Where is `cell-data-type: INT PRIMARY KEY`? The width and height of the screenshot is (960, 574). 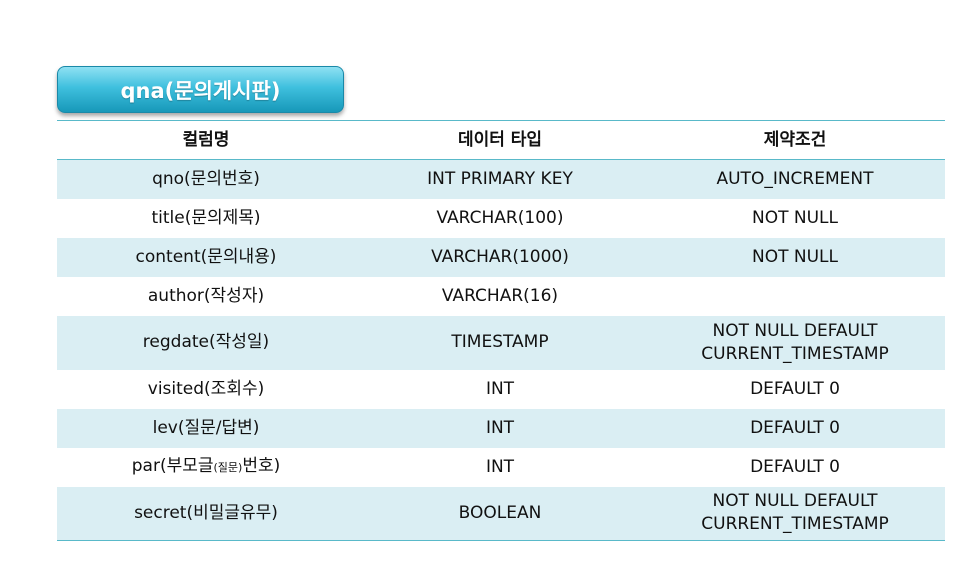 cell-data-type: INT PRIMARY KEY is located at coordinates (500, 178).